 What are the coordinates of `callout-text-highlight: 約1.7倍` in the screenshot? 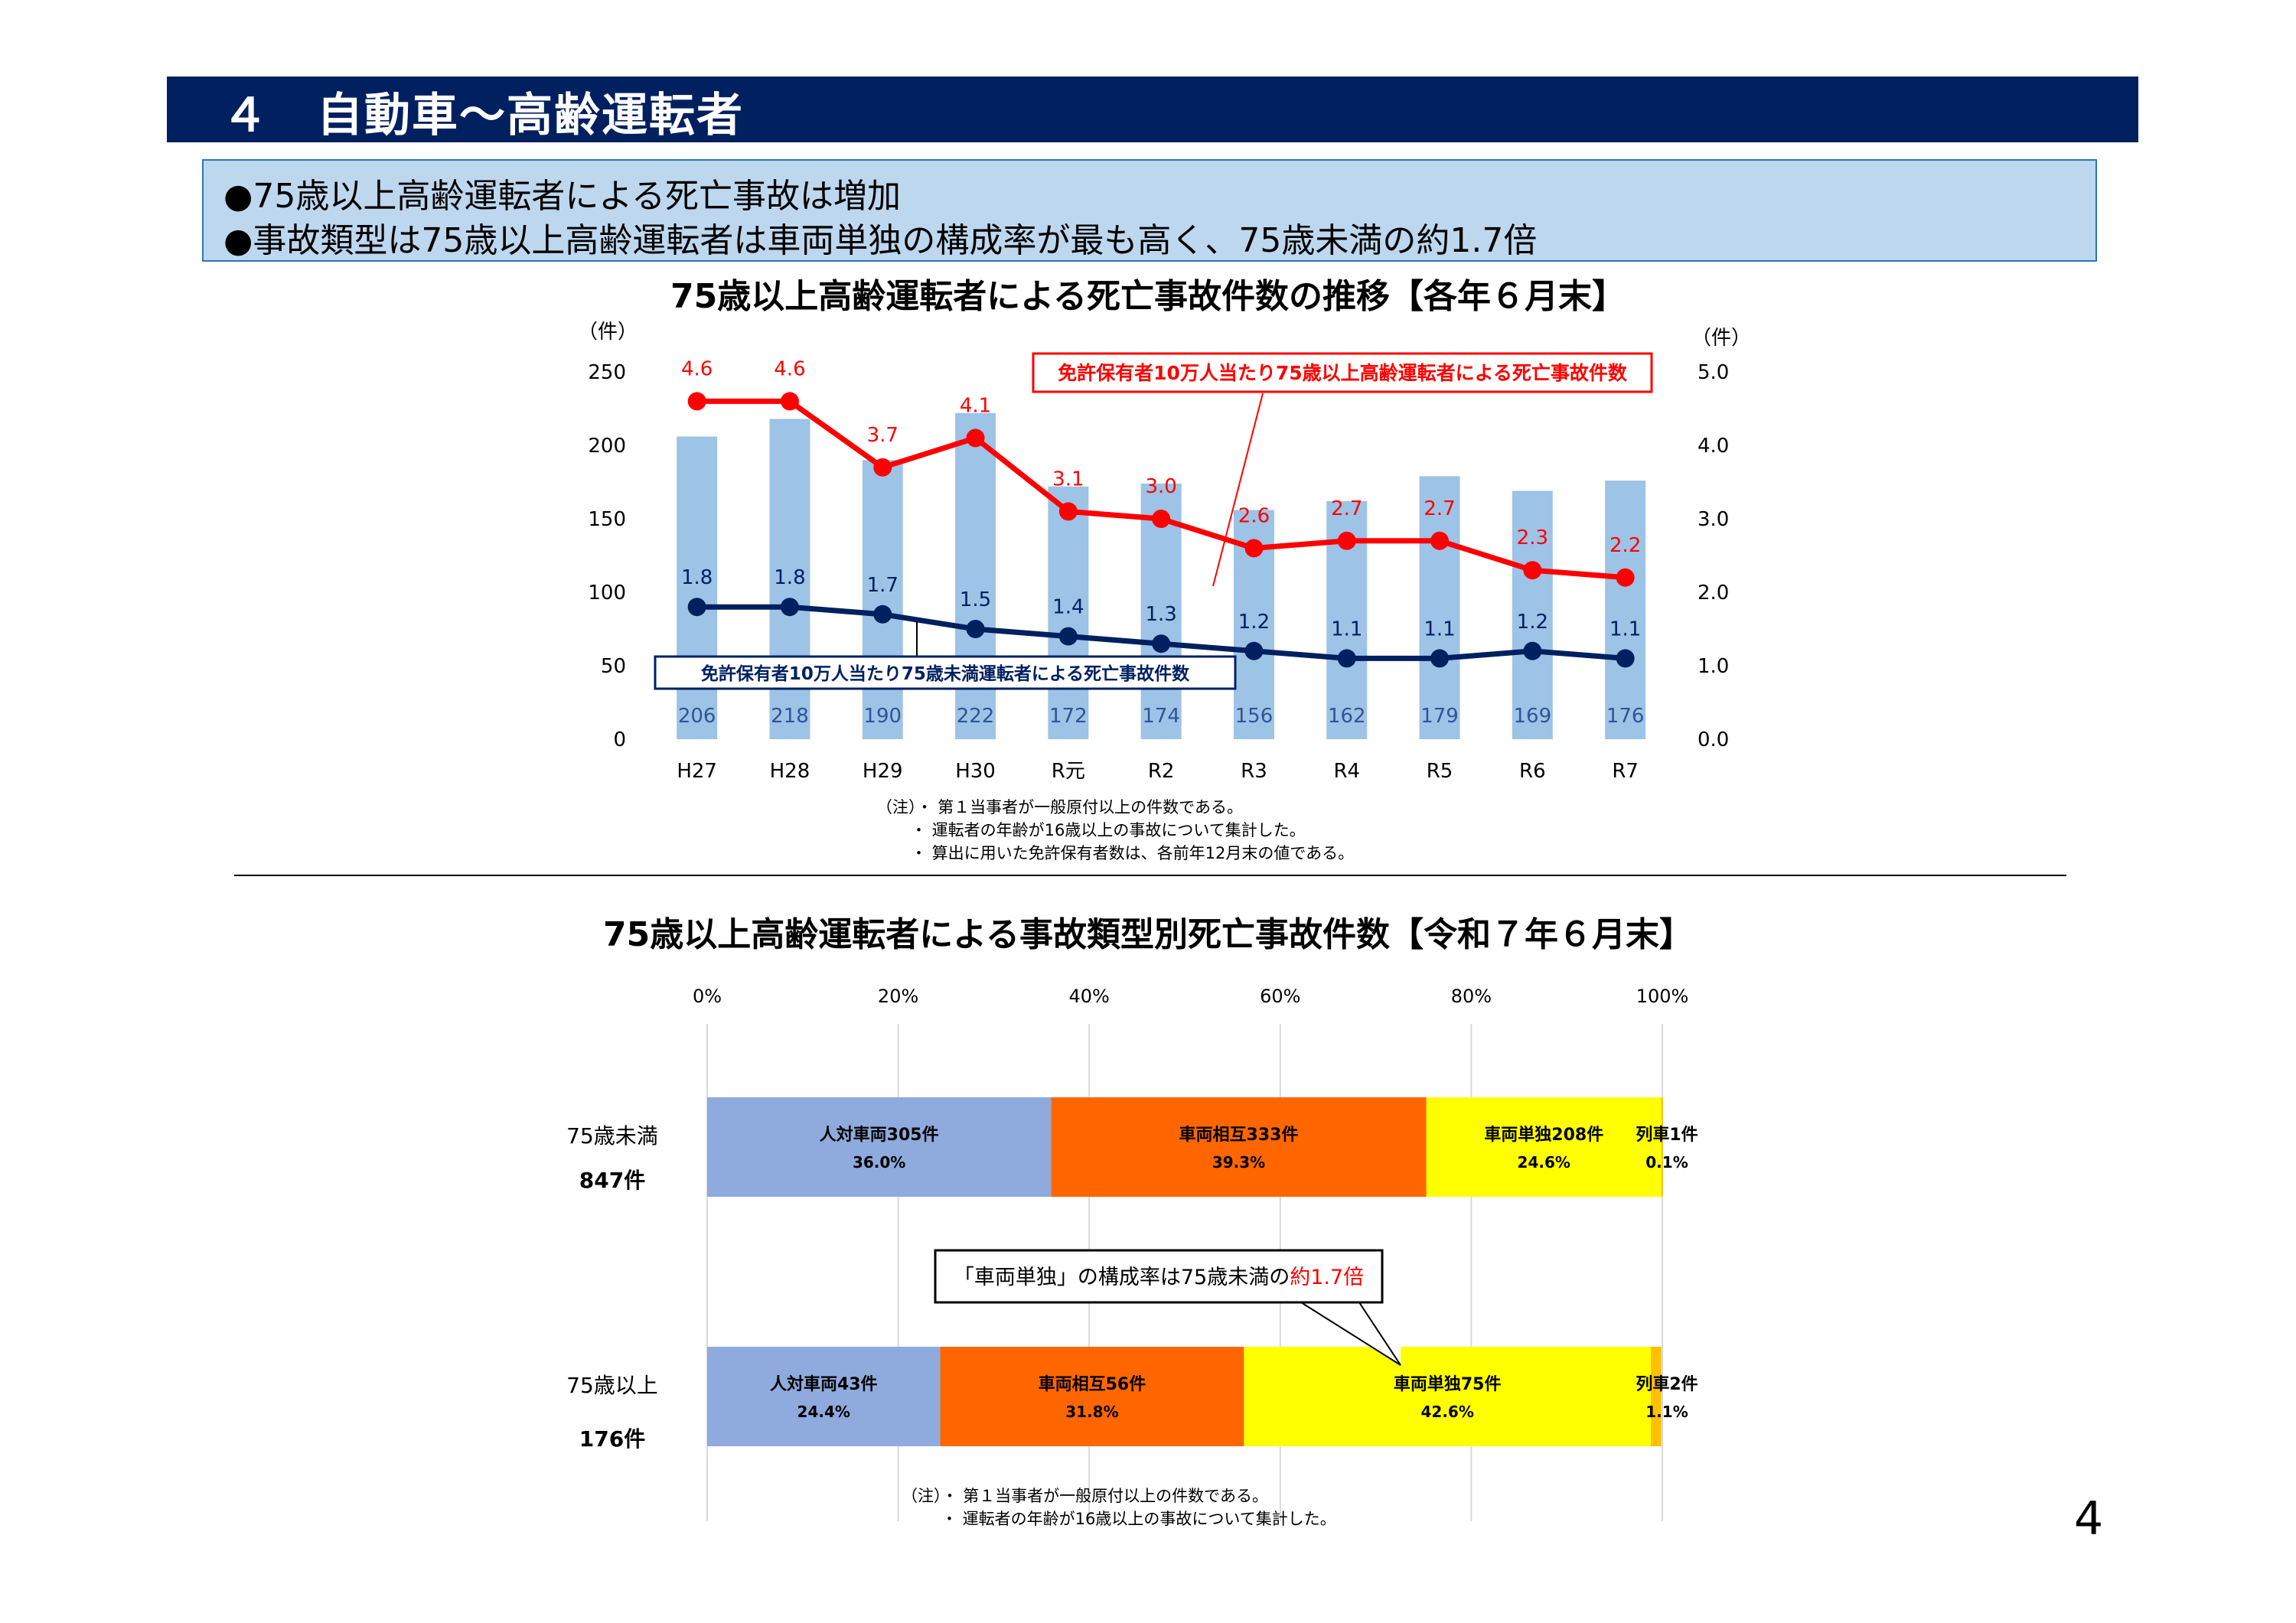 It's located at (1327, 1277).